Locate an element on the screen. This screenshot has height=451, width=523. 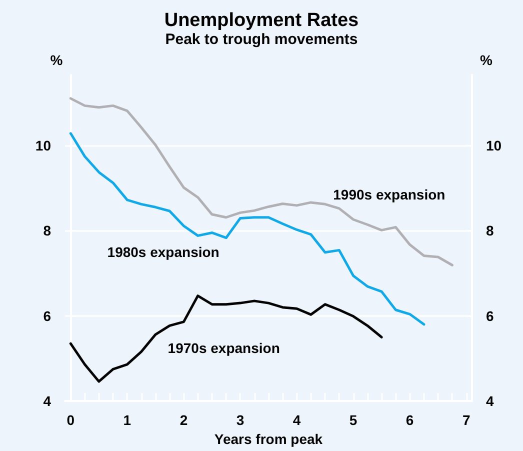
y2-axis-title: % is located at coordinates (486, 60).